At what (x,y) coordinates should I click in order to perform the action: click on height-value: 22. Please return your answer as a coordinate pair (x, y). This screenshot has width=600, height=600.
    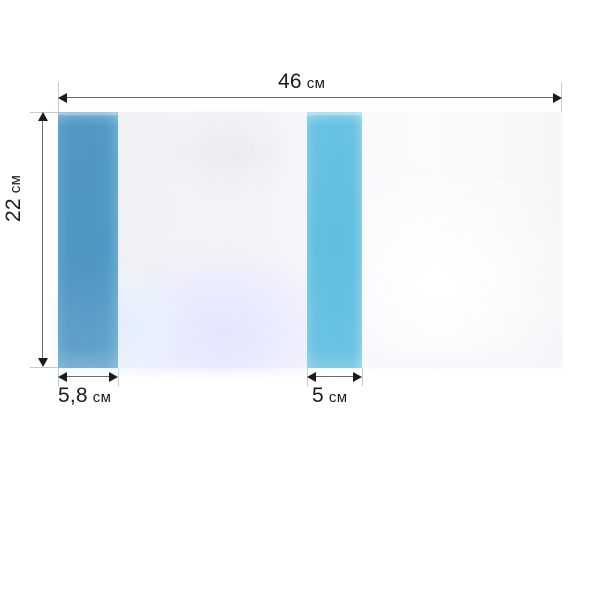
    Looking at the image, I should click on (13, 210).